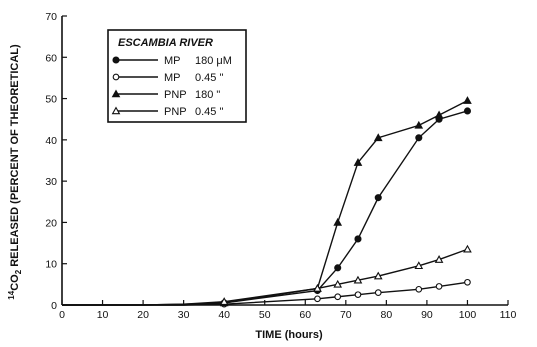 This screenshot has height=347, width=537. I want to click on y-axis-title-subscript: 2, so click(18, 271).